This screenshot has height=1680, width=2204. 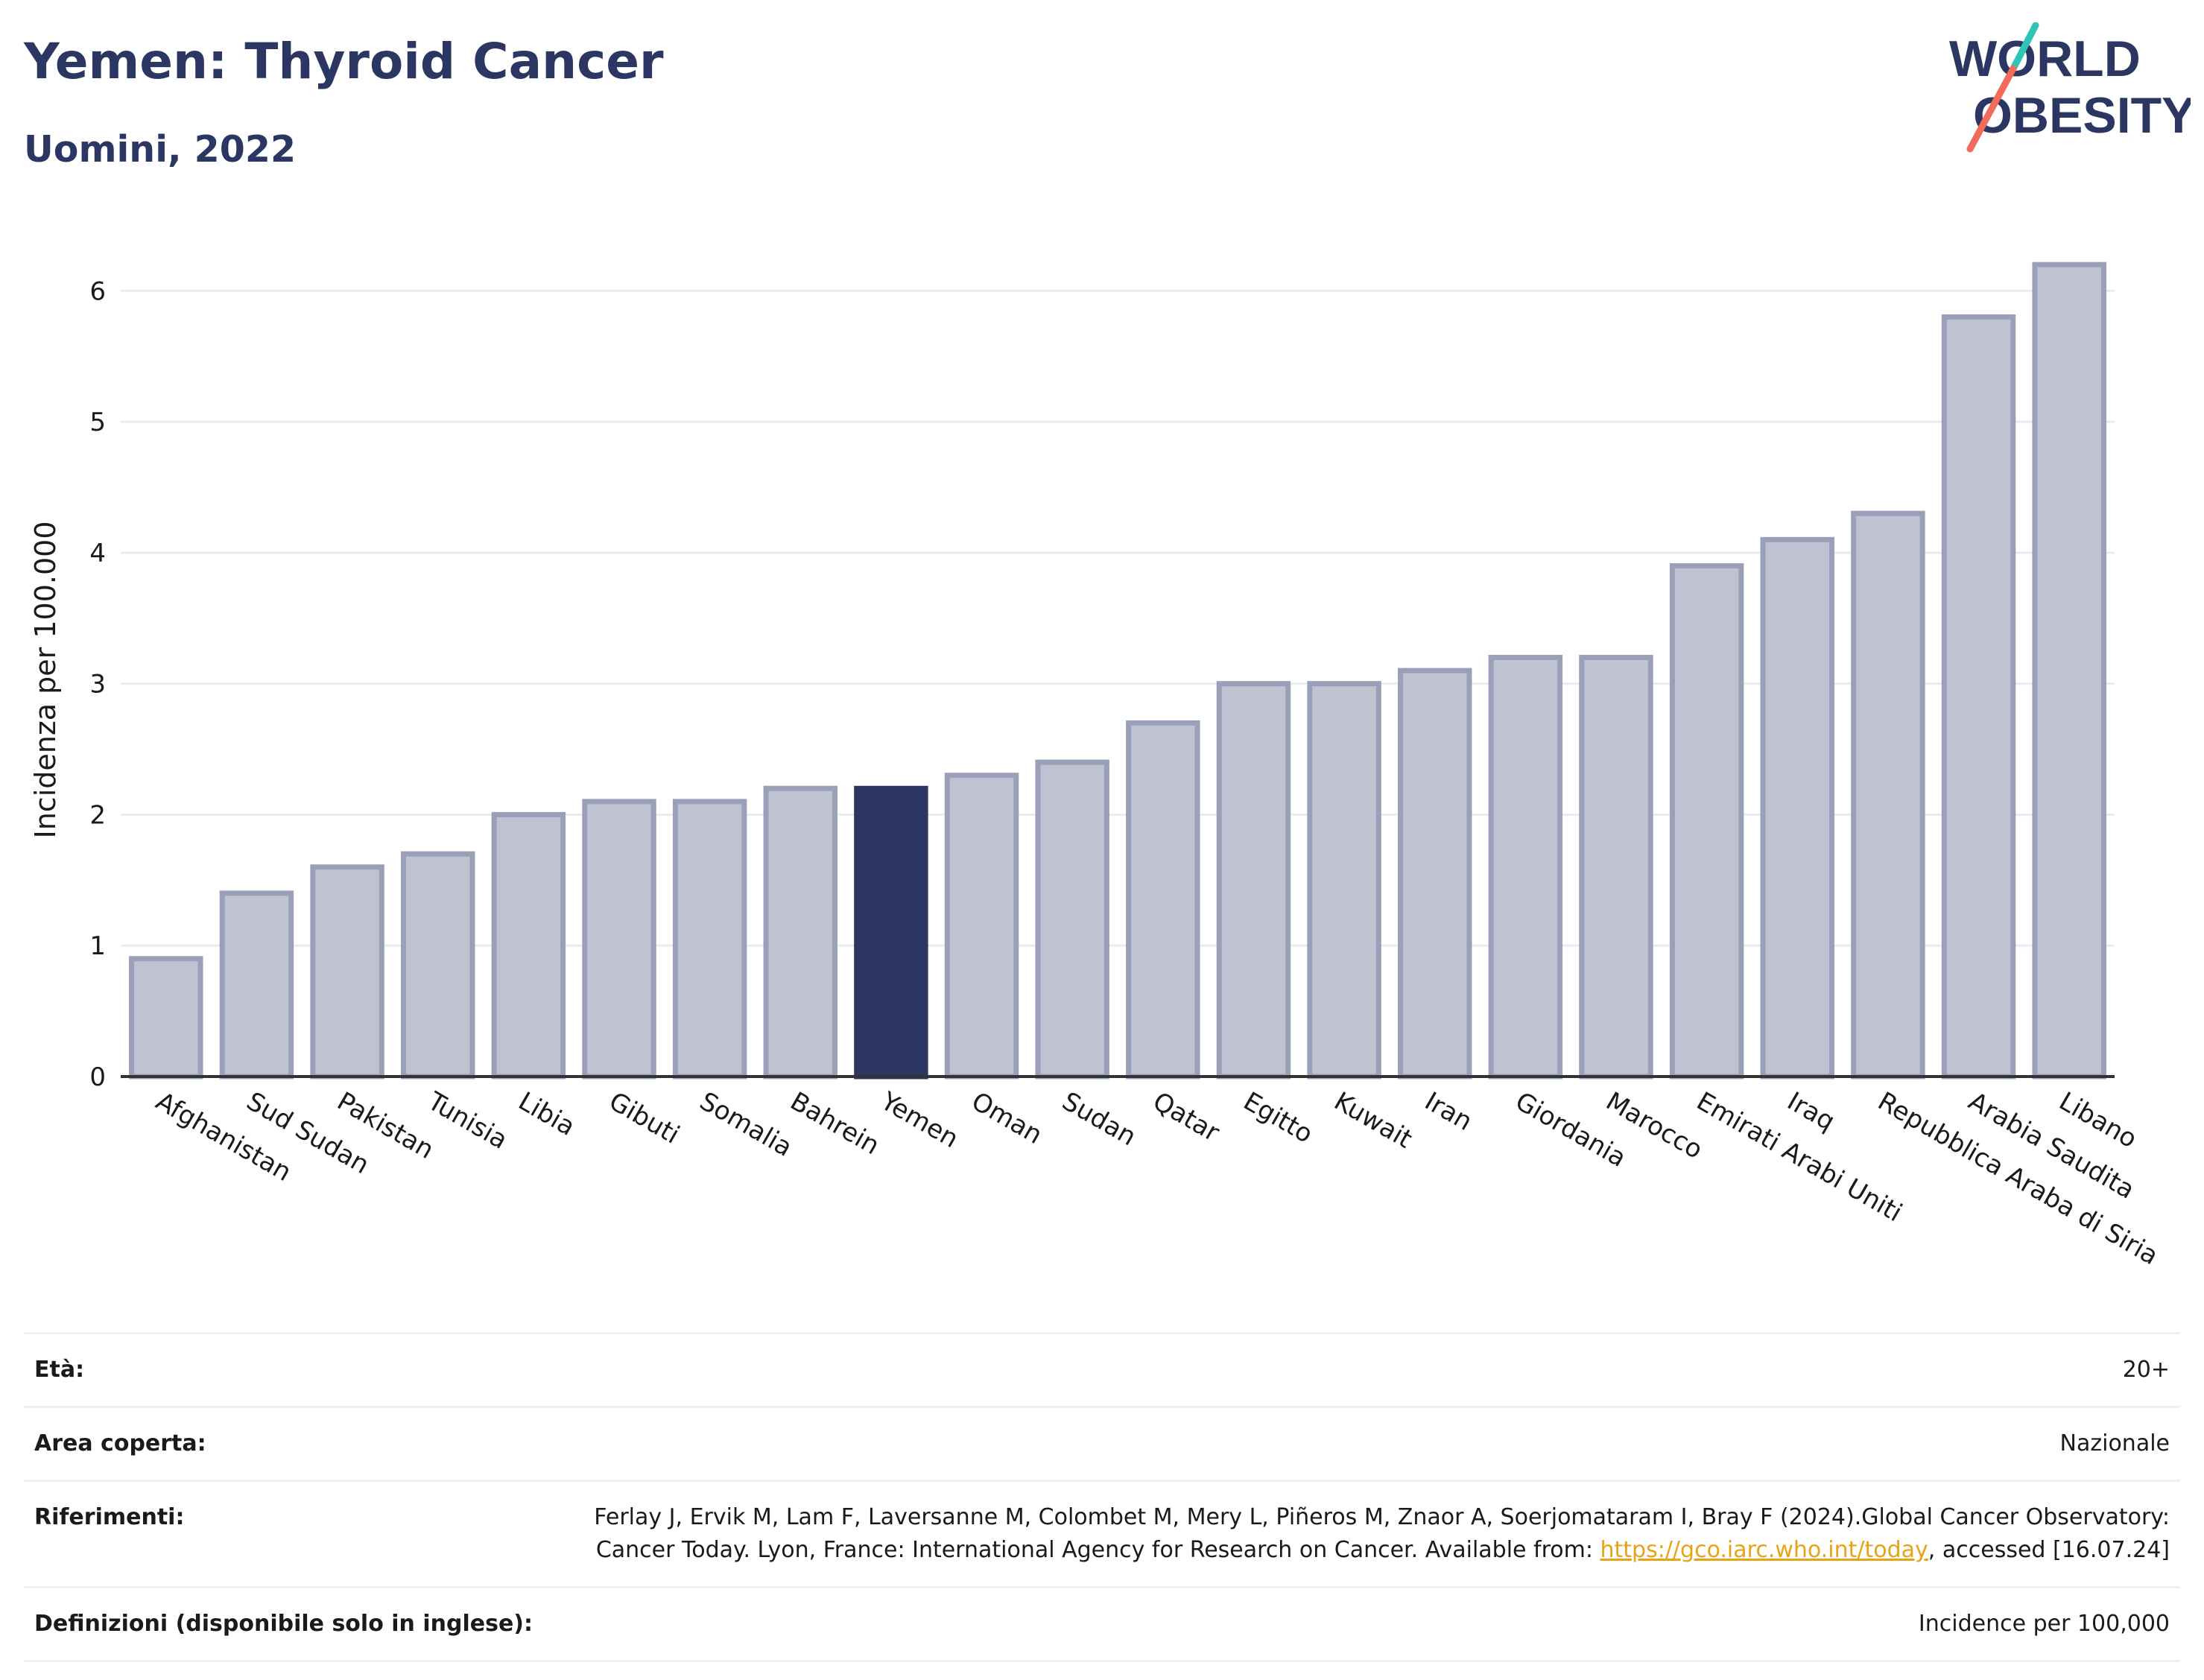 I want to click on chart-subtitle: Uomini, 2022, so click(x=160, y=149).